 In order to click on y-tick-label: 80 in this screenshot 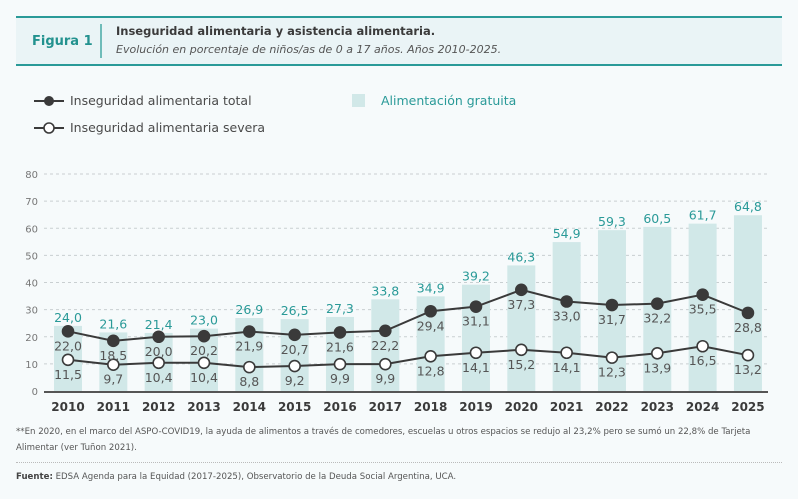, I will do `click(31, 175)`.